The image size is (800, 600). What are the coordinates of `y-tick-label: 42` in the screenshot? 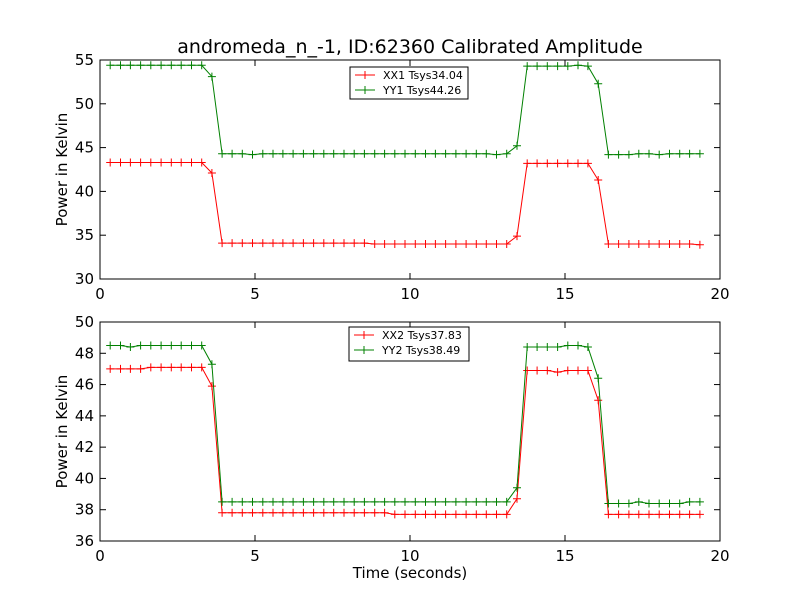 It's located at (84, 447).